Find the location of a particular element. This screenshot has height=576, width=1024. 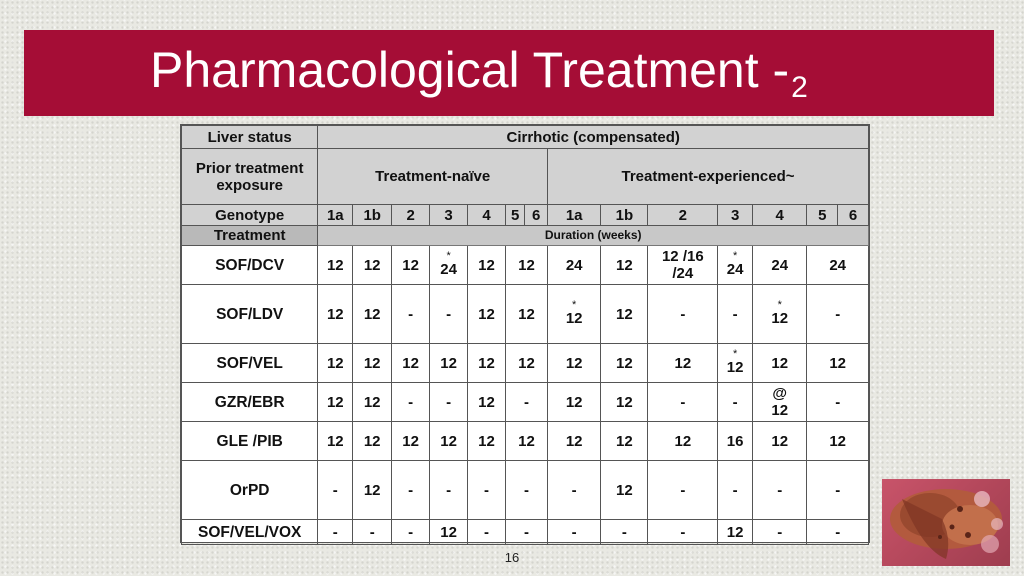

drug-name: SOF/LDV is located at coordinates (249, 314).